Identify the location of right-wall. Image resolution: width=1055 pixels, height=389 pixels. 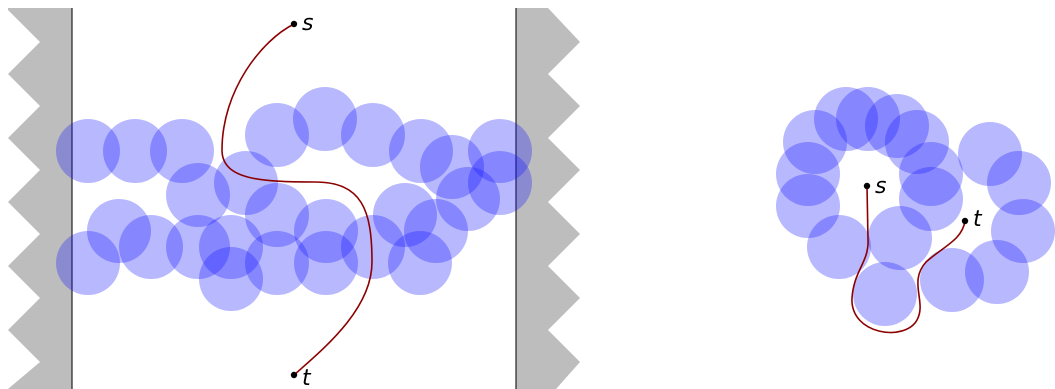
(547, 198).